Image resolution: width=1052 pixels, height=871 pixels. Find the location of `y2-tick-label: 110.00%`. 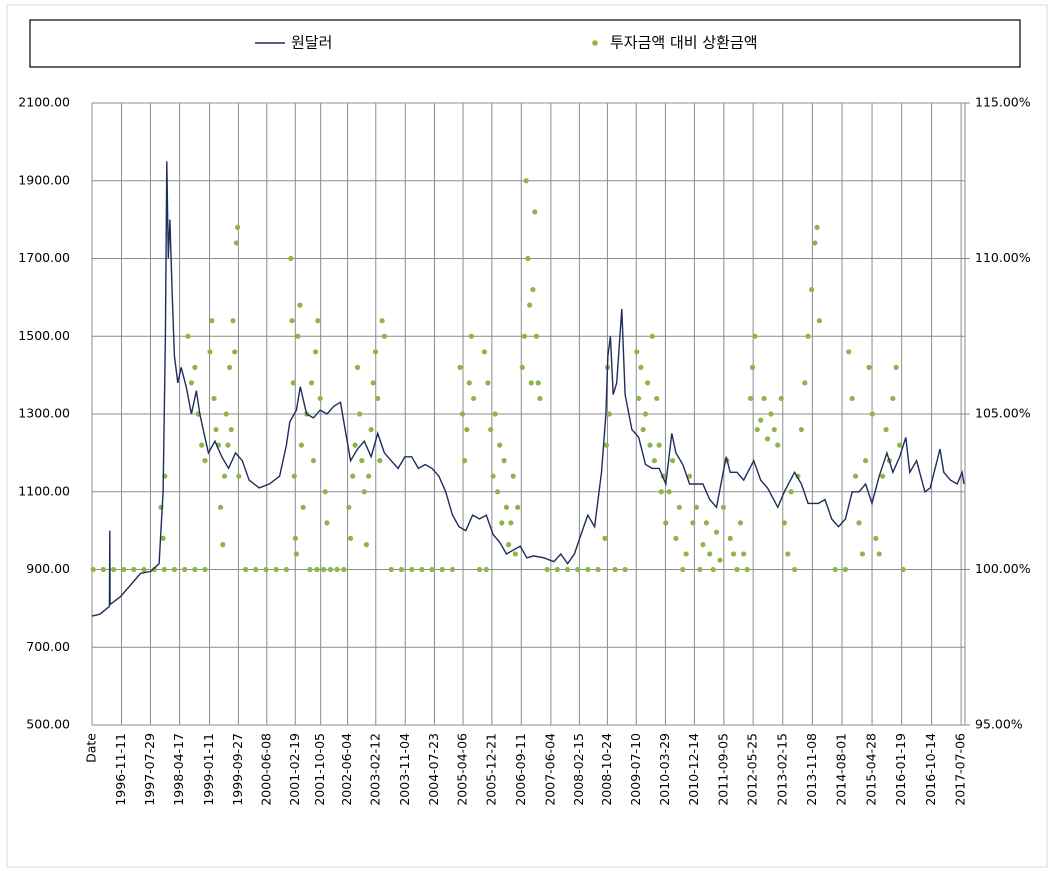

y2-tick-label: 110.00% is located at coordinates (1003, 257).